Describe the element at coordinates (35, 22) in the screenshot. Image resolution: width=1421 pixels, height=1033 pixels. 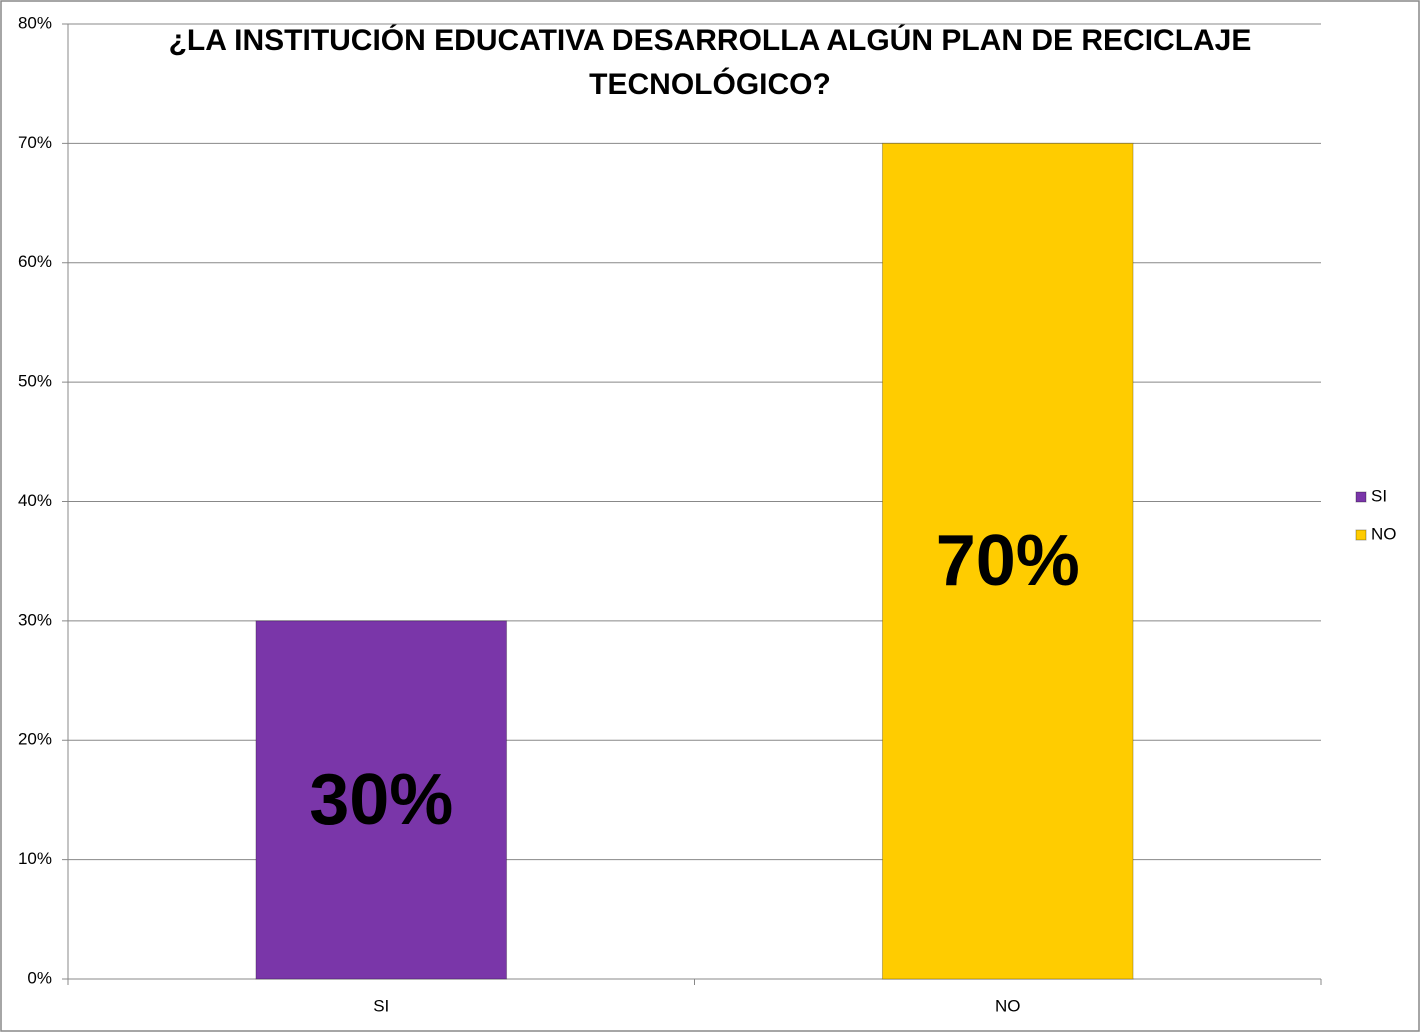
I see `y-tick-label: 80%` at that location.